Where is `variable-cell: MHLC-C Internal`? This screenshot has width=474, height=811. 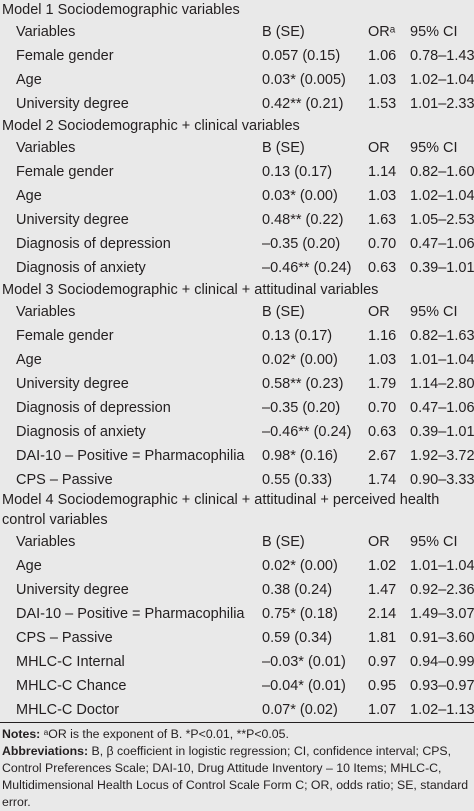
variable-cell: MHLC-C Internal is located at coordinates (70, 662).